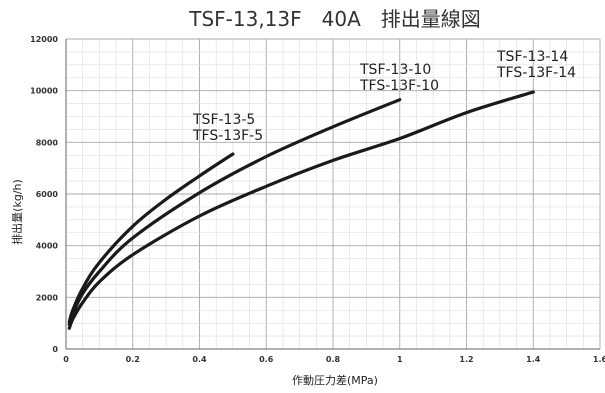  Describe the element at coordinates (47, 194) in the screenshot. I see `y-tick-label: 6000` at that location.